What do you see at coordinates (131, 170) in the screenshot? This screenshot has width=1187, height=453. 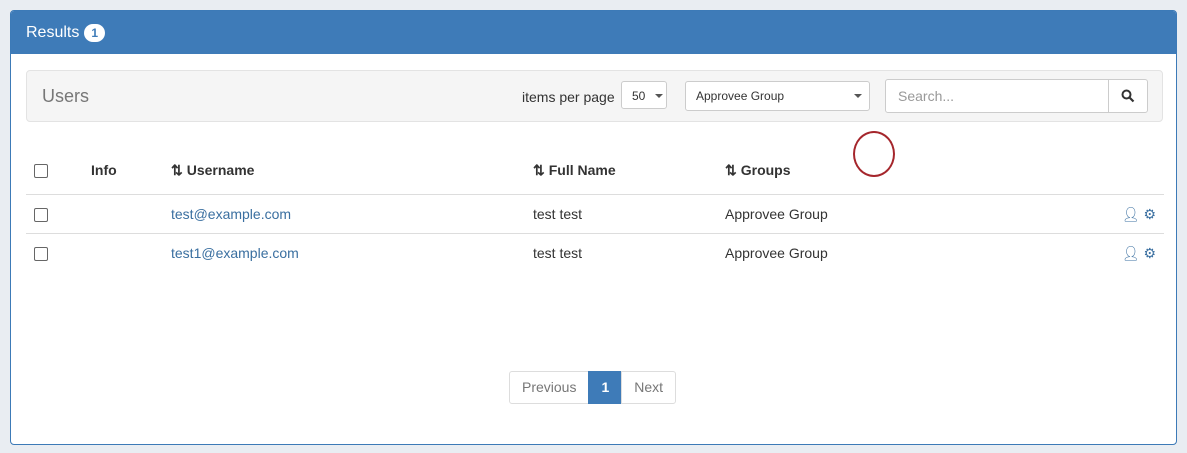 I see `header-info: Info` at bounding box center [131, 170].